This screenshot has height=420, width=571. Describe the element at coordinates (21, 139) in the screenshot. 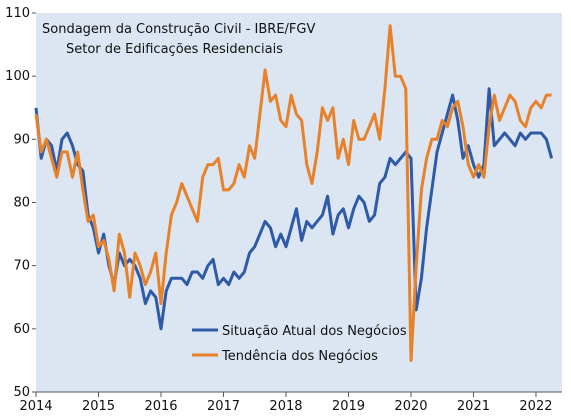

I see `y-tick-label: 90` at that location.